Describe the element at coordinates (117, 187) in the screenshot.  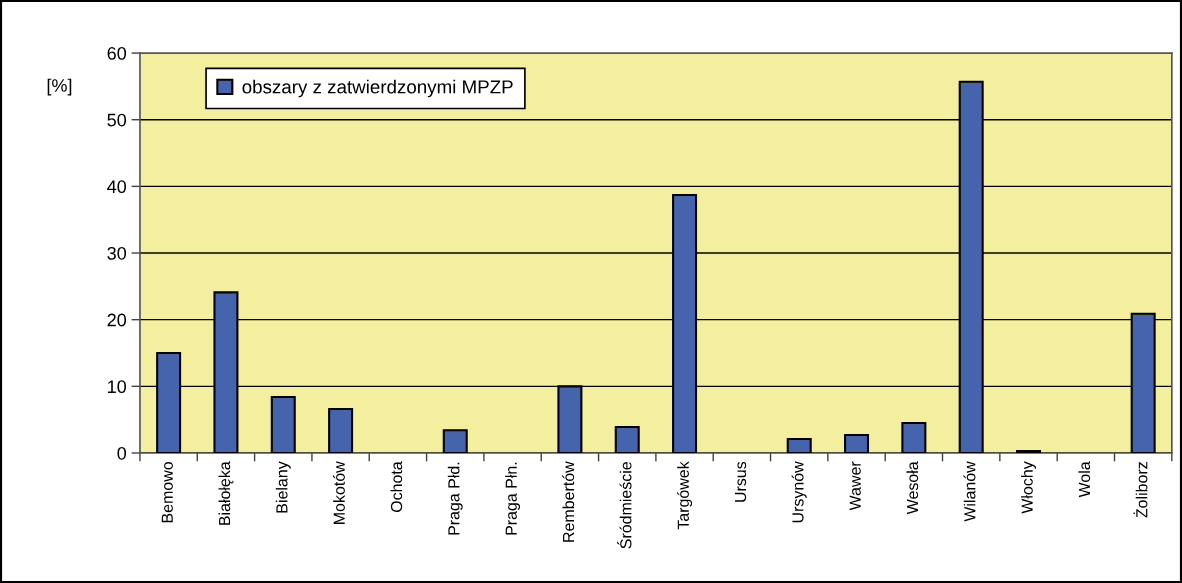
I see `y-tick-label: 40` at that location.